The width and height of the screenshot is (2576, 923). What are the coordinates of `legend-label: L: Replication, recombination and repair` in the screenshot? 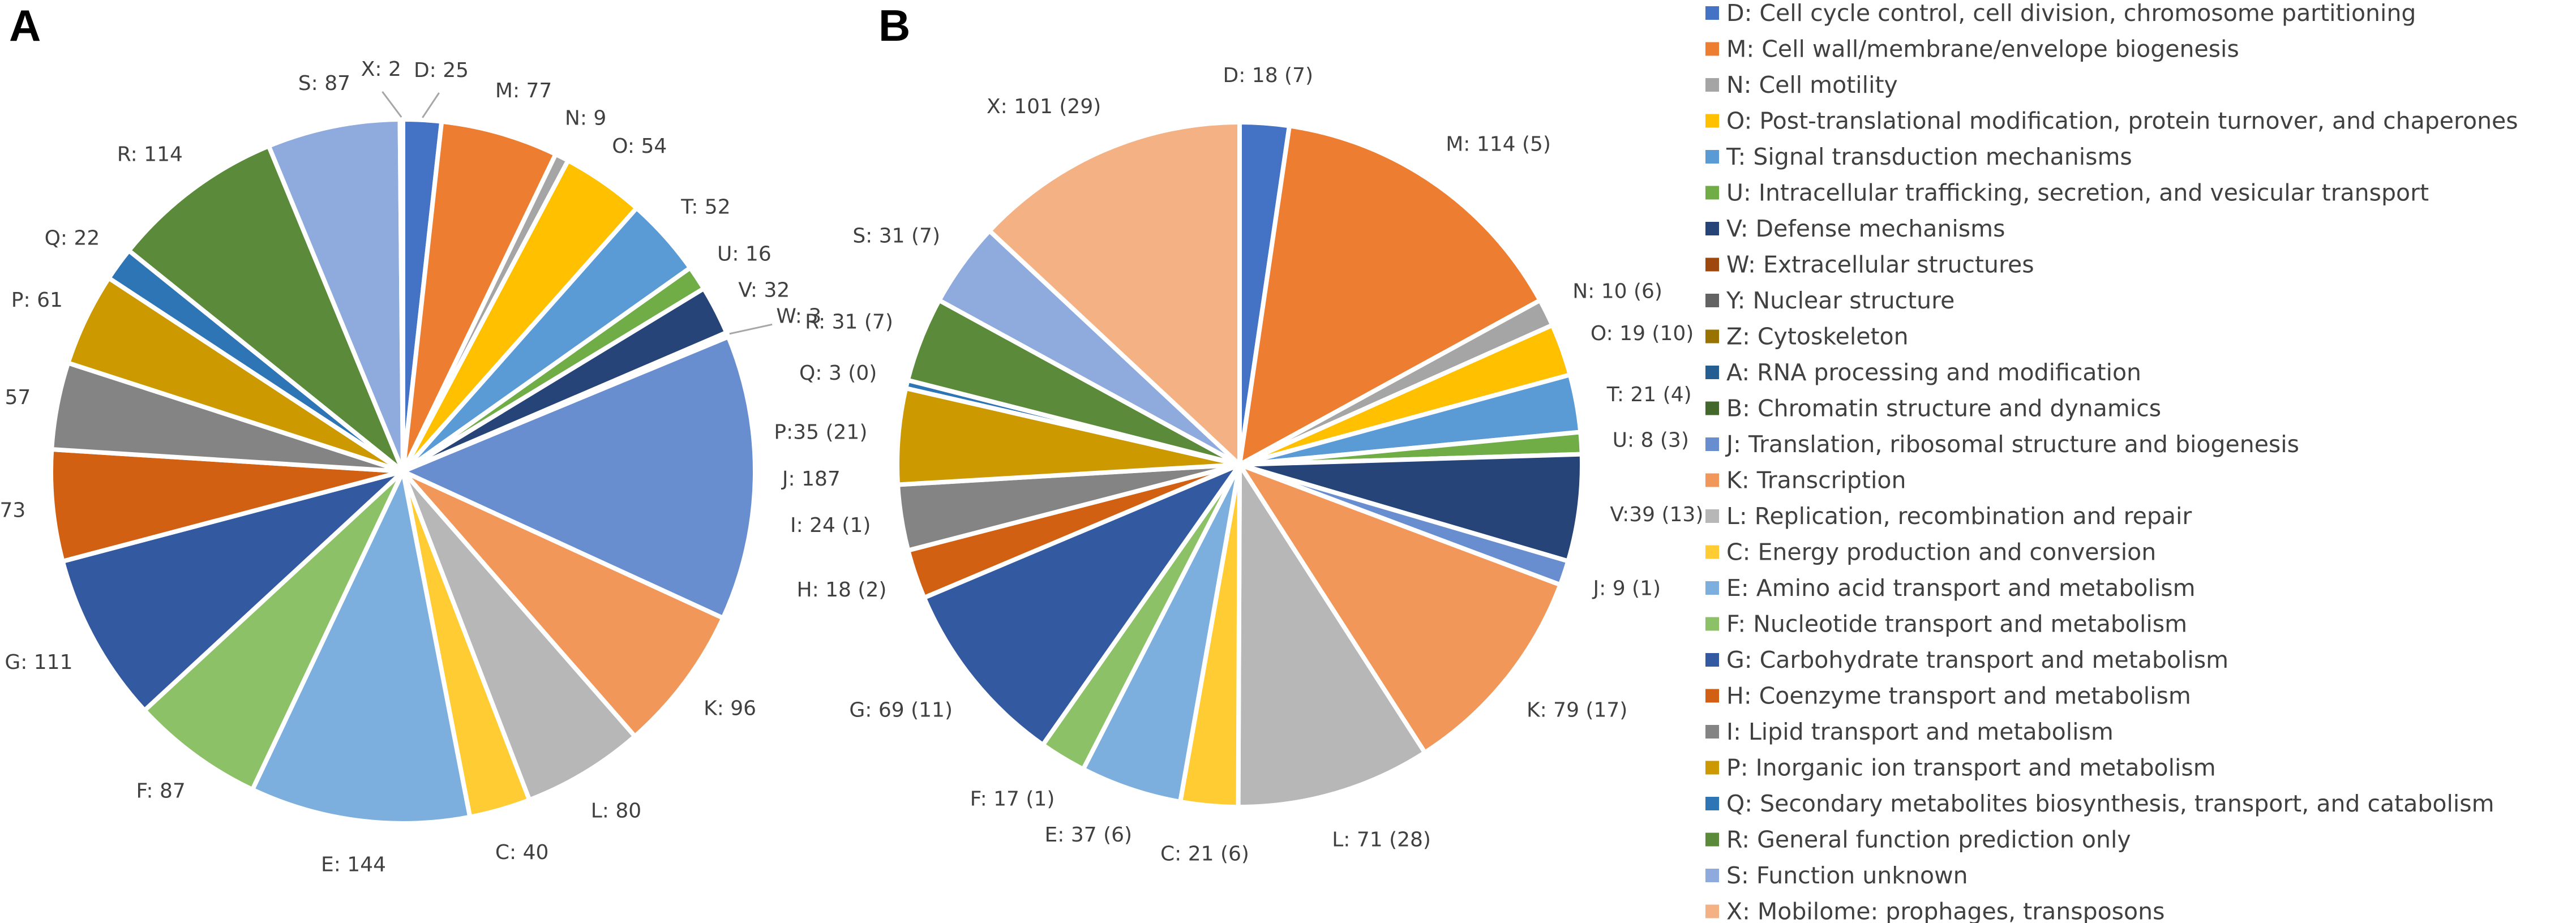 It's located at (1959, 516).